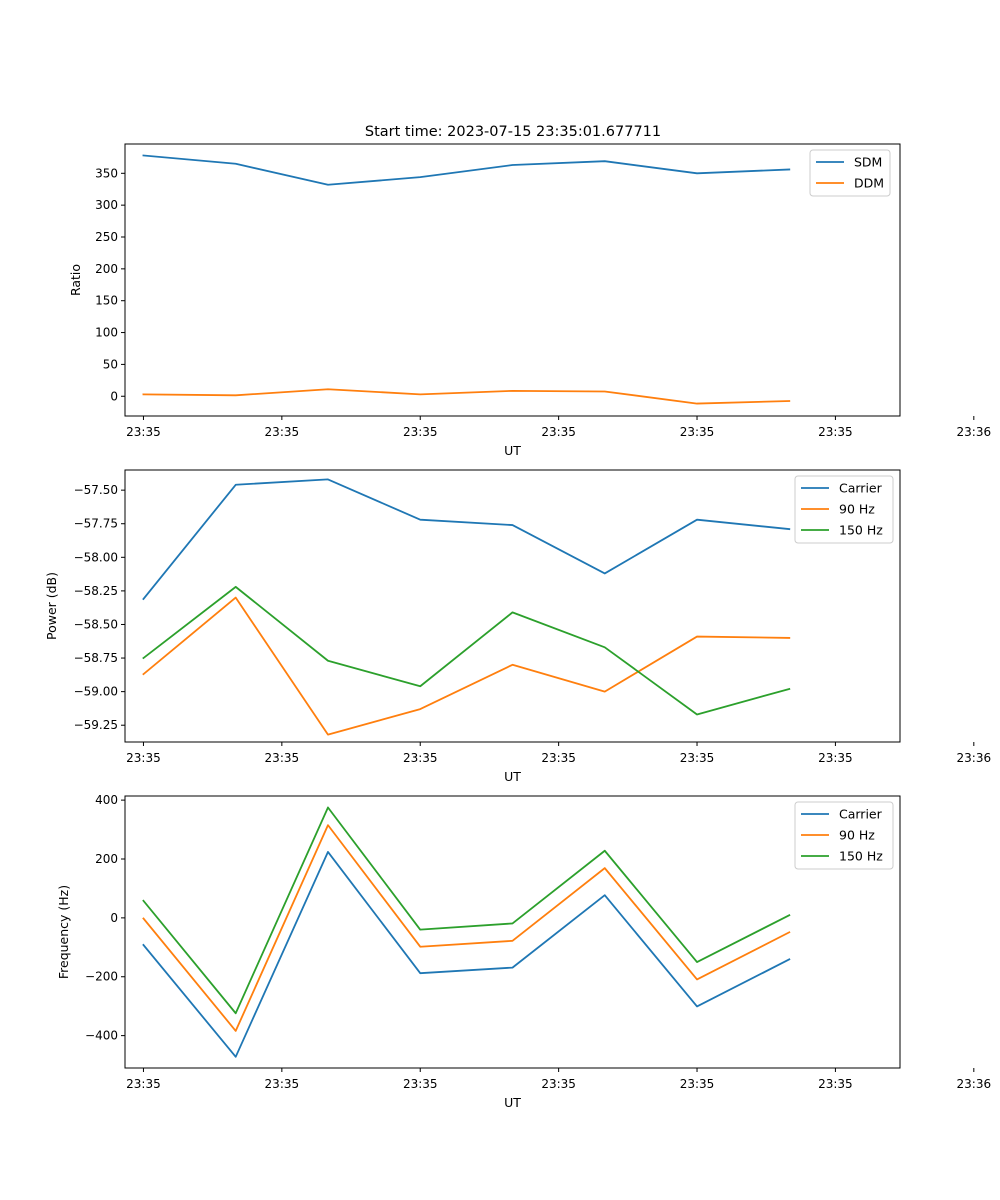 The width and height of the screenshot is (1000, 1200). Describe the element at coordinates (466, 170) in the screenshot. I see `series-line-sdm` at that location.